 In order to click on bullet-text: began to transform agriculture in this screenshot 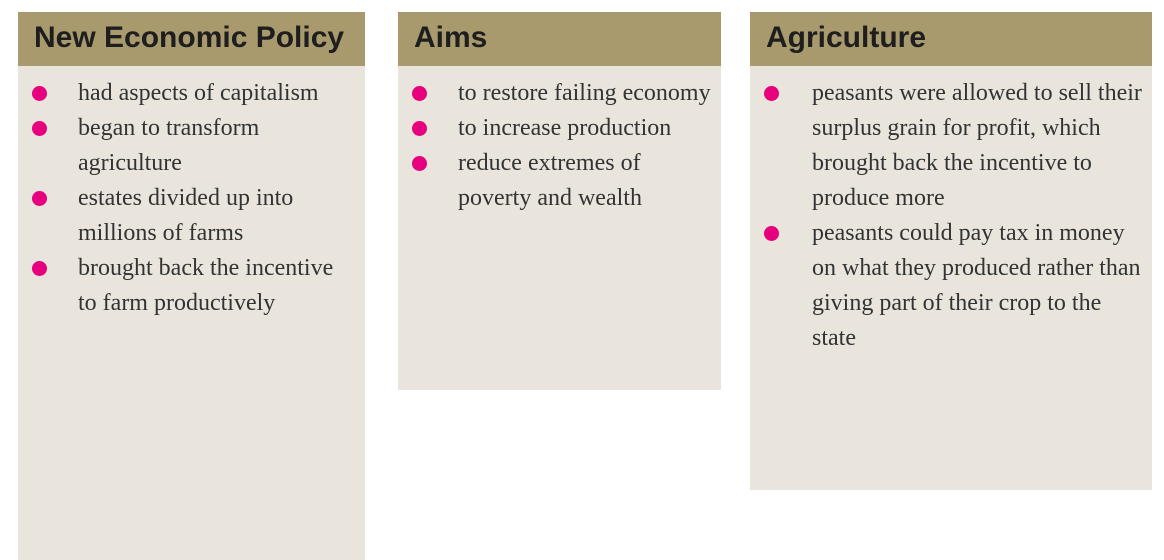, I will do `click(169, 145)`.